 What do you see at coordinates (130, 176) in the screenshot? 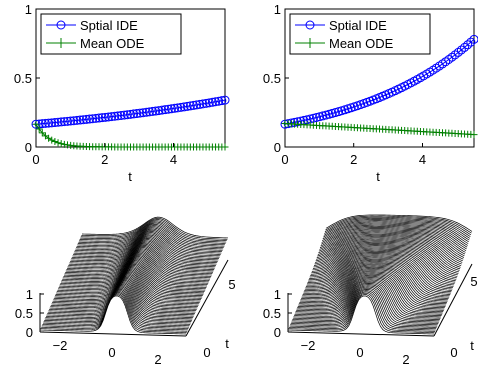
I see `x-axis-label: t` at bounding box center [130, 176].